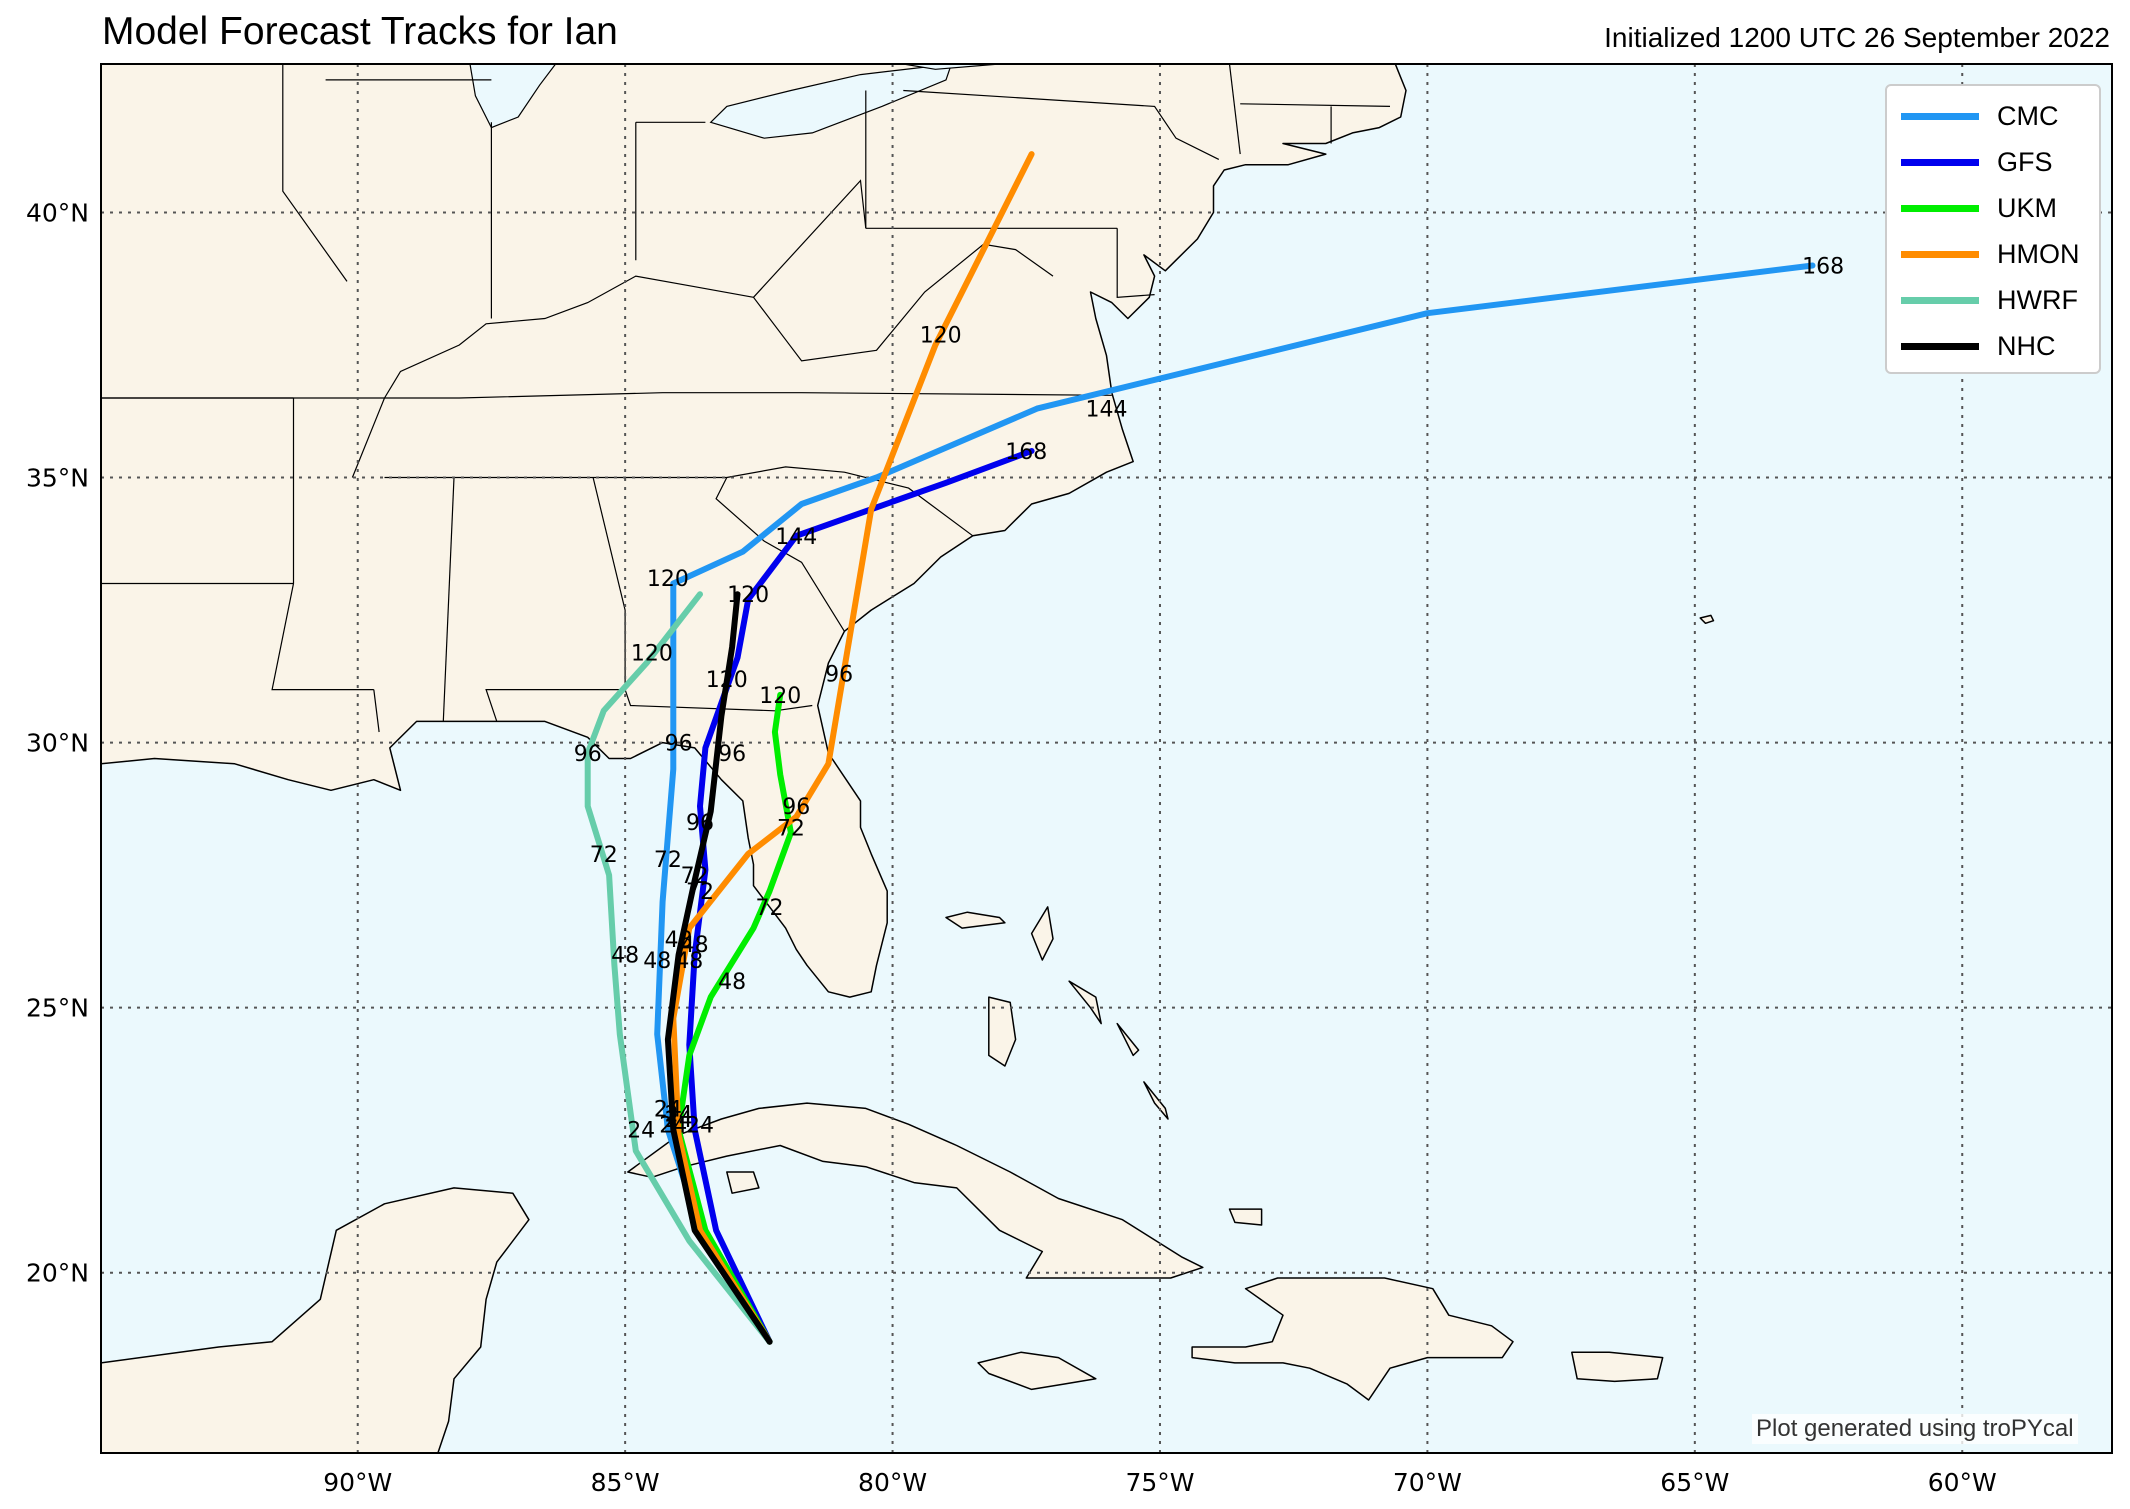  Describe the element at coordinates (1037, 1371) in the screenshot. I see `jamaica-land` at that location.